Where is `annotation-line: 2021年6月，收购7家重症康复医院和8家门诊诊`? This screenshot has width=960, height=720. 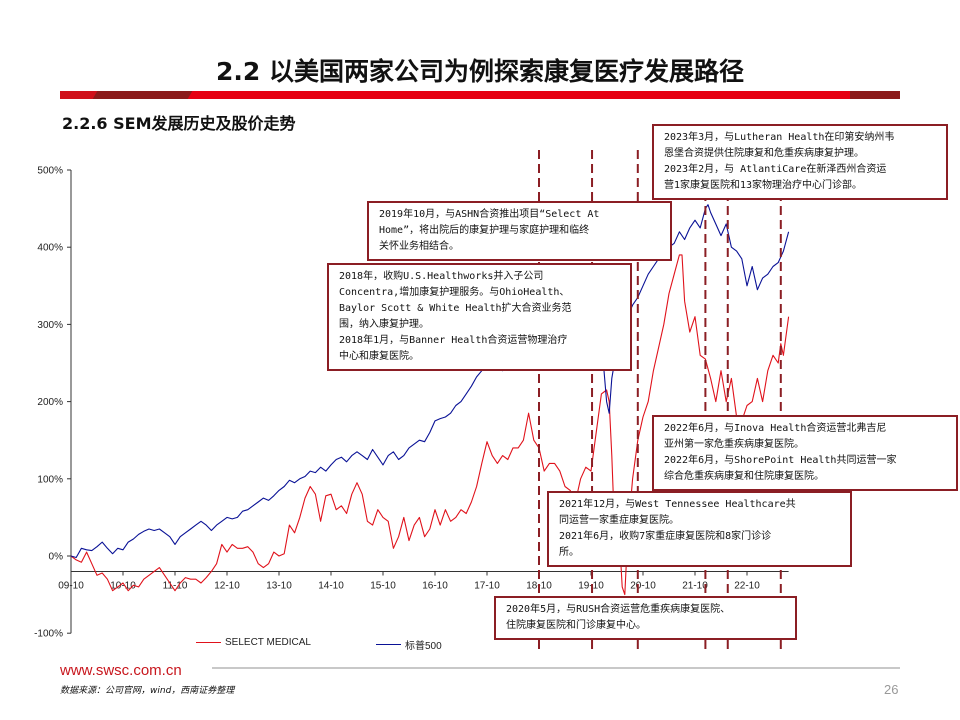
annotation-line: 2021年6月，收购7家重症康复医院和8家门诊诊 is located at coordinates (665, 536).